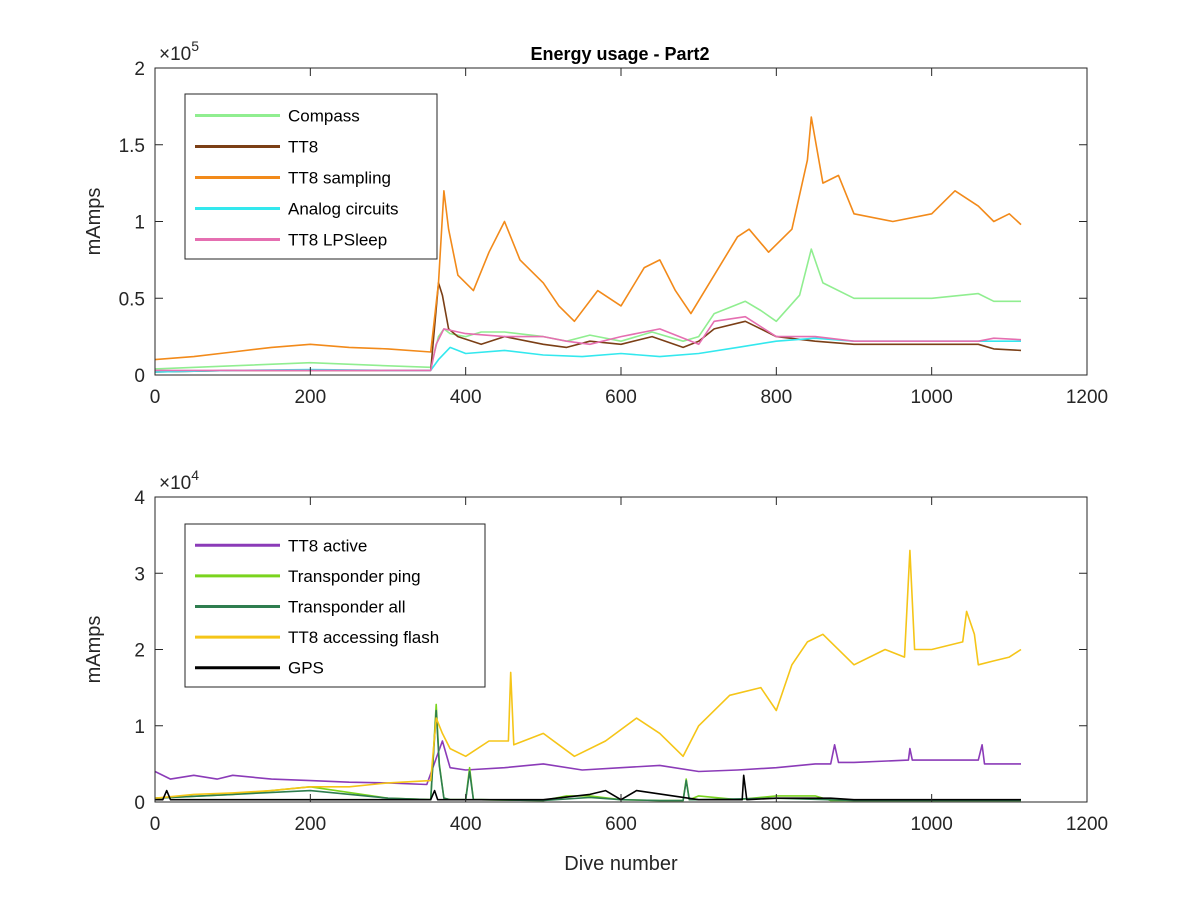 This screenshot has height=900, width=1200. I want to click on series-line-compass, so click(588, 309).